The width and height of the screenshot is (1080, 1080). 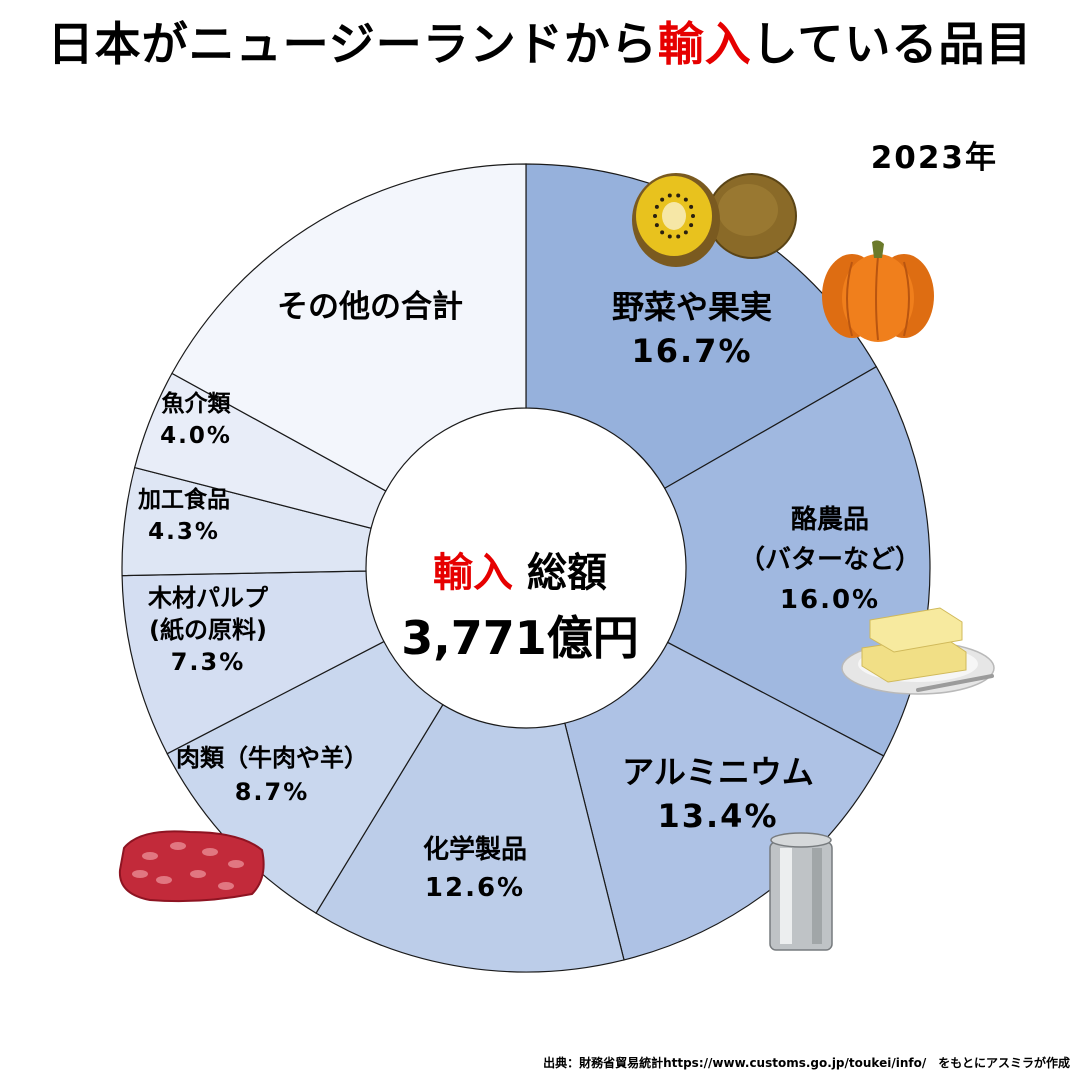 What do you see at coordinates (714, 220) in the screenshot?
I see `kiwi-image` at bounding box center [714, 220].